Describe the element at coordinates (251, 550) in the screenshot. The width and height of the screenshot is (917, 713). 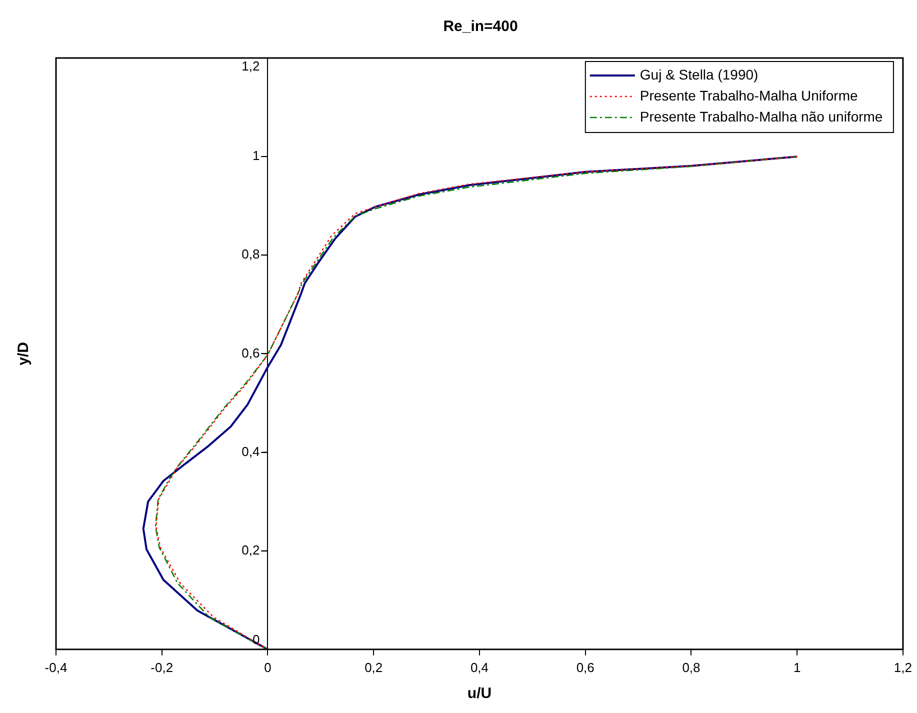
I see `y-tick-label: 0,2` at that location.